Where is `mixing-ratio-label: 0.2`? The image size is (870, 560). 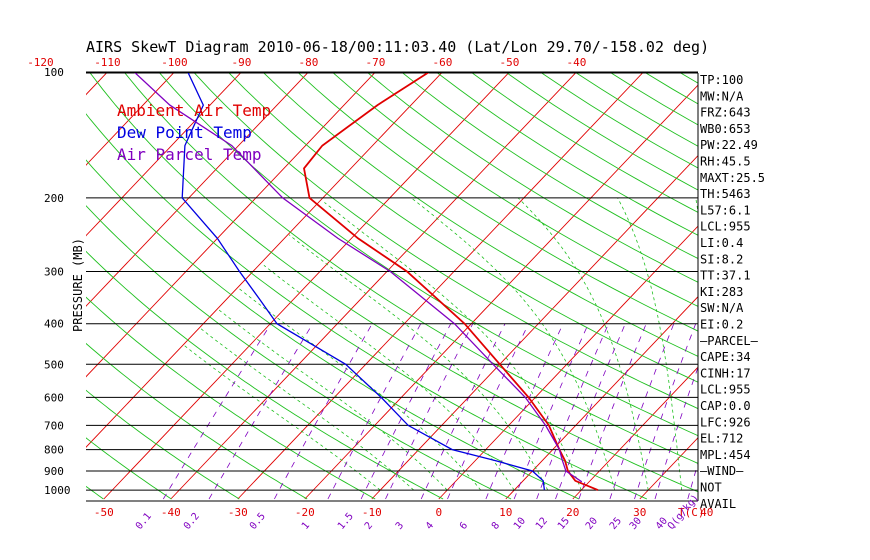 mixing-ratio-label: 0.2 is located at coordinates (192, 521).